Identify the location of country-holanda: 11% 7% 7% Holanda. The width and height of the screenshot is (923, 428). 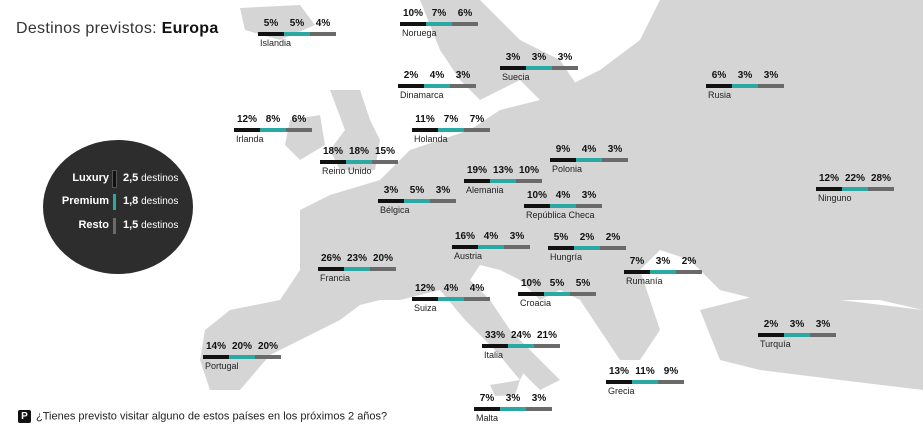
(451, 130).